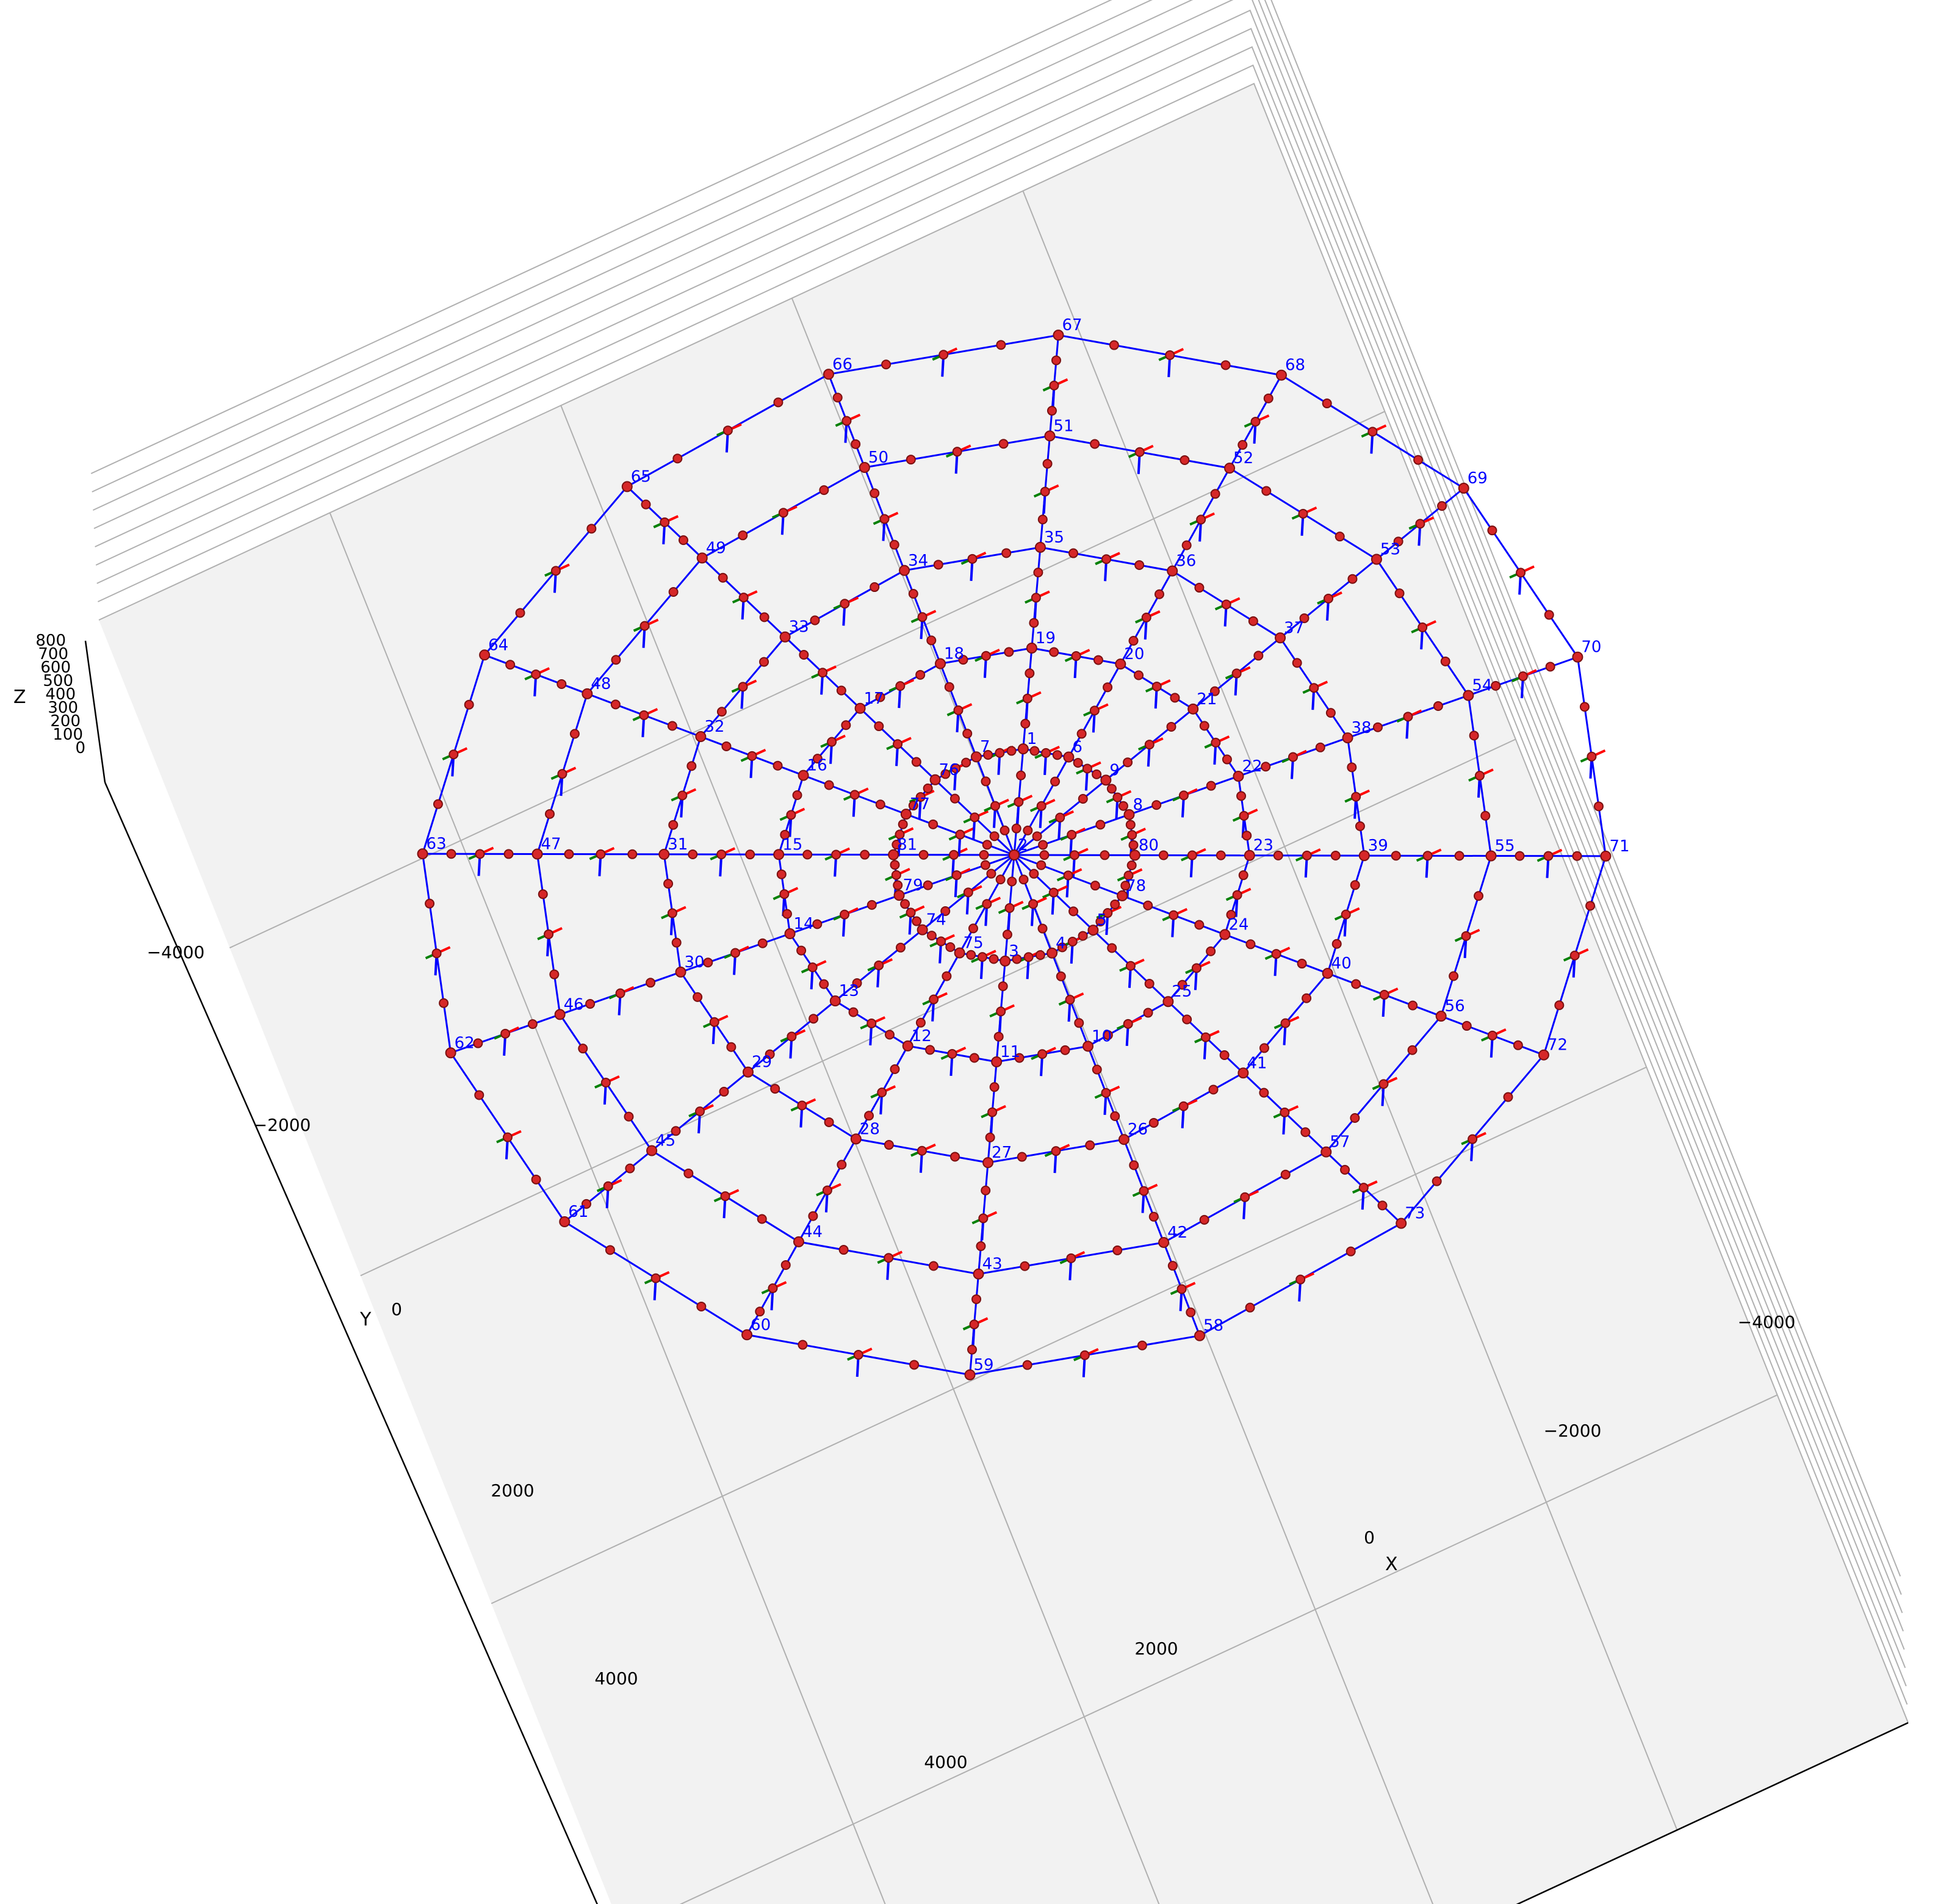 The image size is (1949, 1904). Describe the element at coordinates (80, 748) in the screenshot. I see `z-tick-label: 0` at that location.